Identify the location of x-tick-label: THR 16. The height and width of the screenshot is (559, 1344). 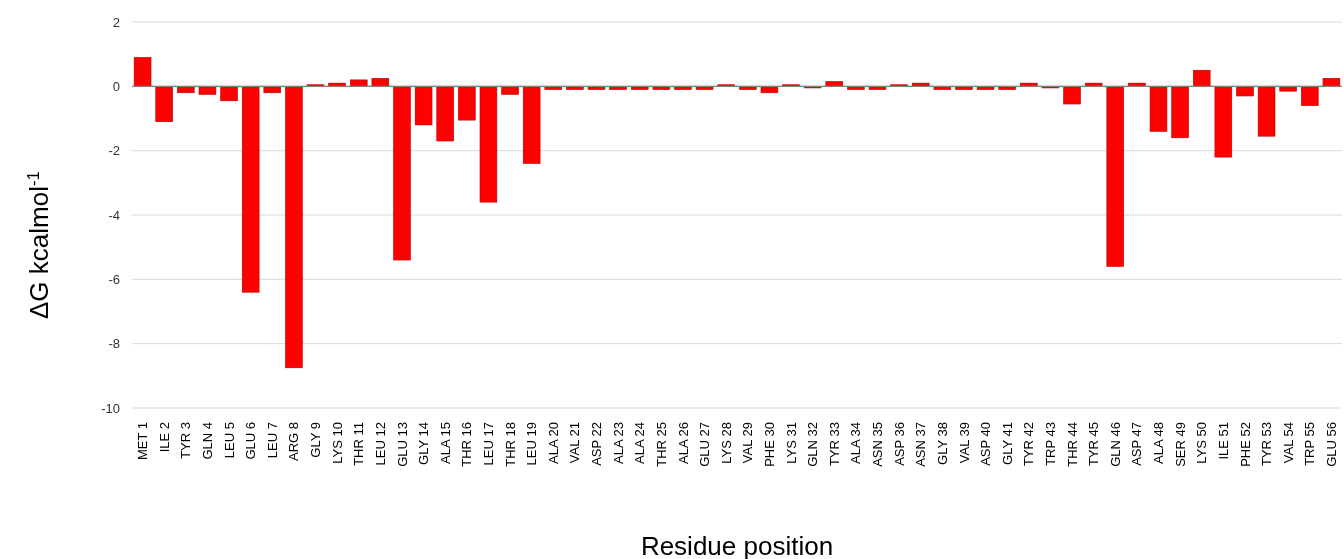
(467, 444).